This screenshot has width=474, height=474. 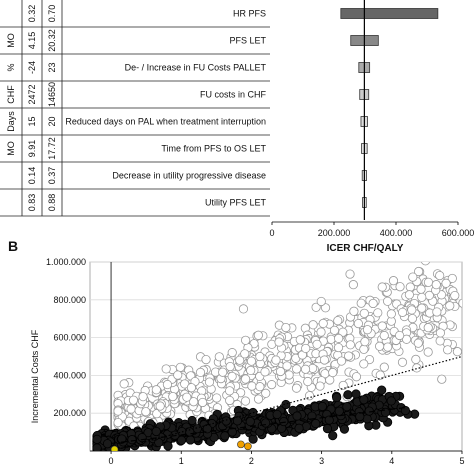 What do you see at coordinates (11, 148) in the screenshot?
I see `row-unit: MO` at bounding box center [11, 148].